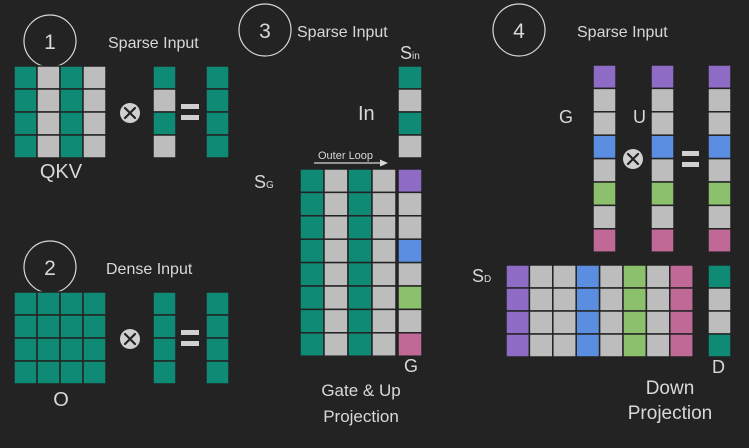 The width and height of the screenshot is (749, 448). Describe the element at coordinates (361, 416) in the screenshot. I see `caption-line-2: Projection` at that location.